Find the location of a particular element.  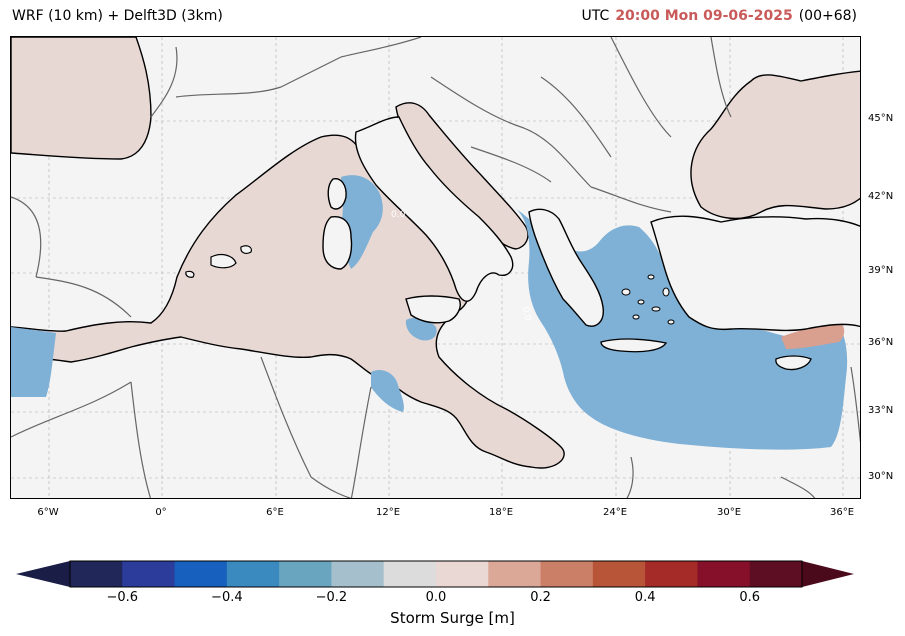

sardinia is located at coordinates (337, 242).